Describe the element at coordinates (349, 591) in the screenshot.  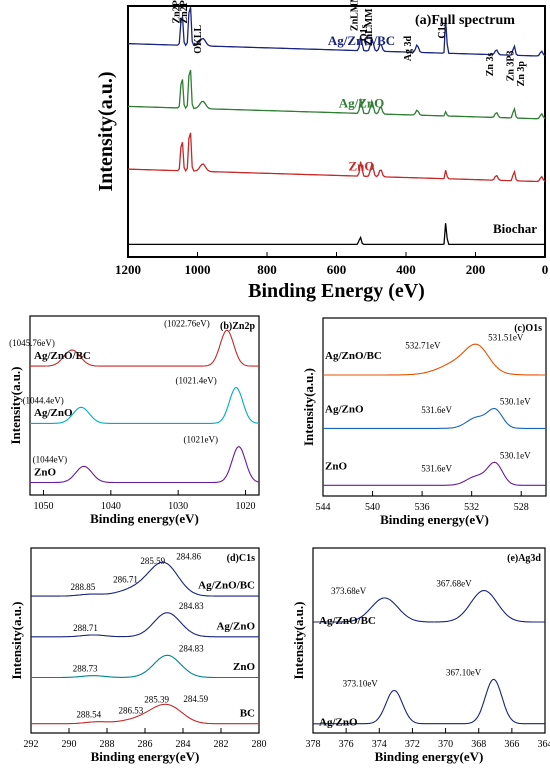
I see `peak-label: 373.68eV` at that location.